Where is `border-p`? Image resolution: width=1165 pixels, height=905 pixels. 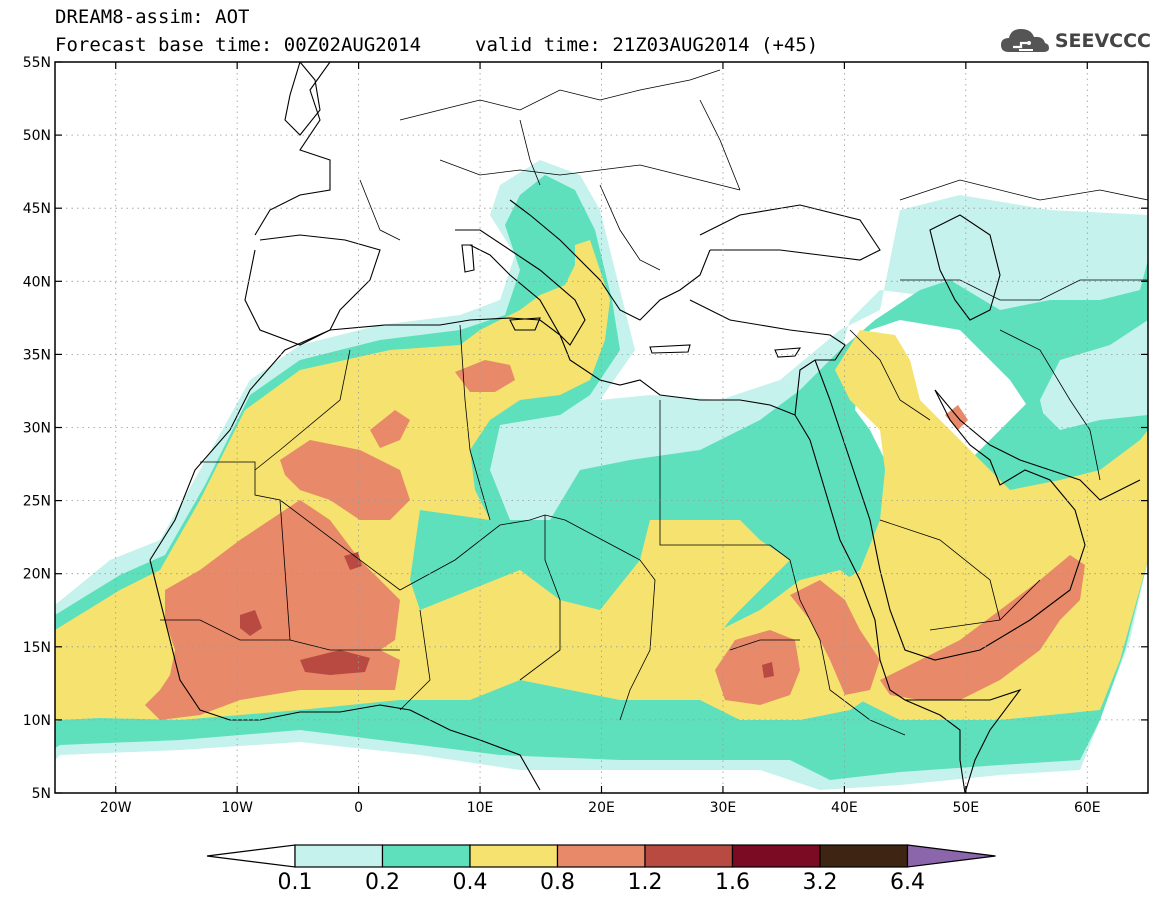
border-p is located at coordinates (1050, 405).